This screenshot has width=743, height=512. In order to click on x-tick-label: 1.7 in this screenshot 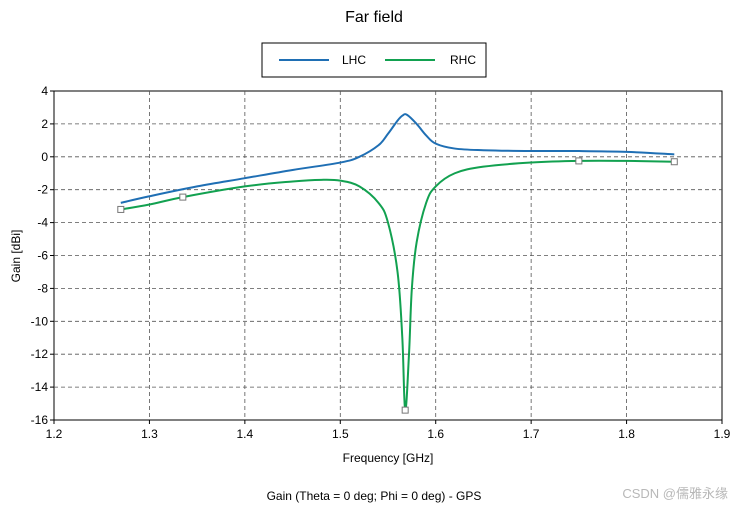, I will do `click(531, 434)`.